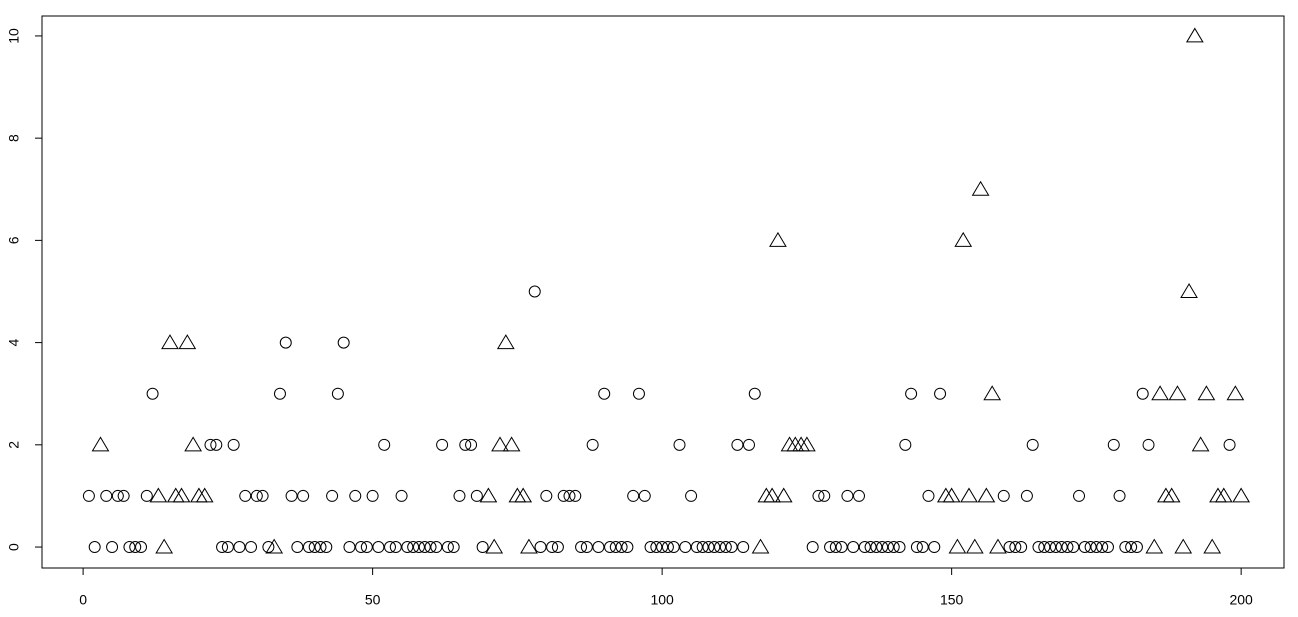  Describe the element at coordinates (14, 342) in the screenshot. I see `y-tick-label: 4` at that location.